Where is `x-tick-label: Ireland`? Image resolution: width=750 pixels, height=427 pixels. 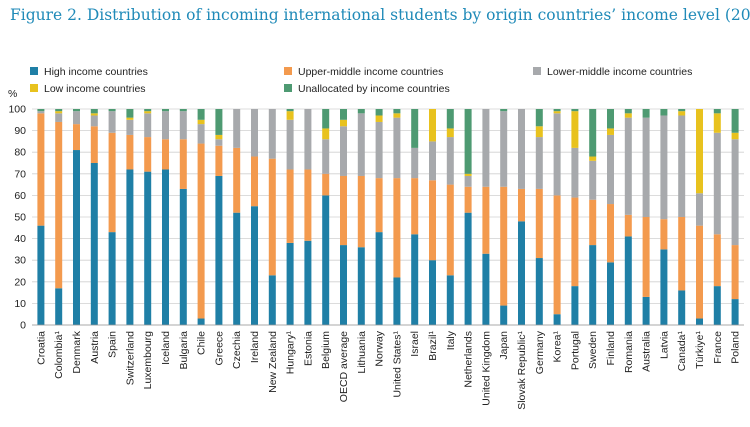 x-tick-label: Ireland is located at coordinates (255, 347).